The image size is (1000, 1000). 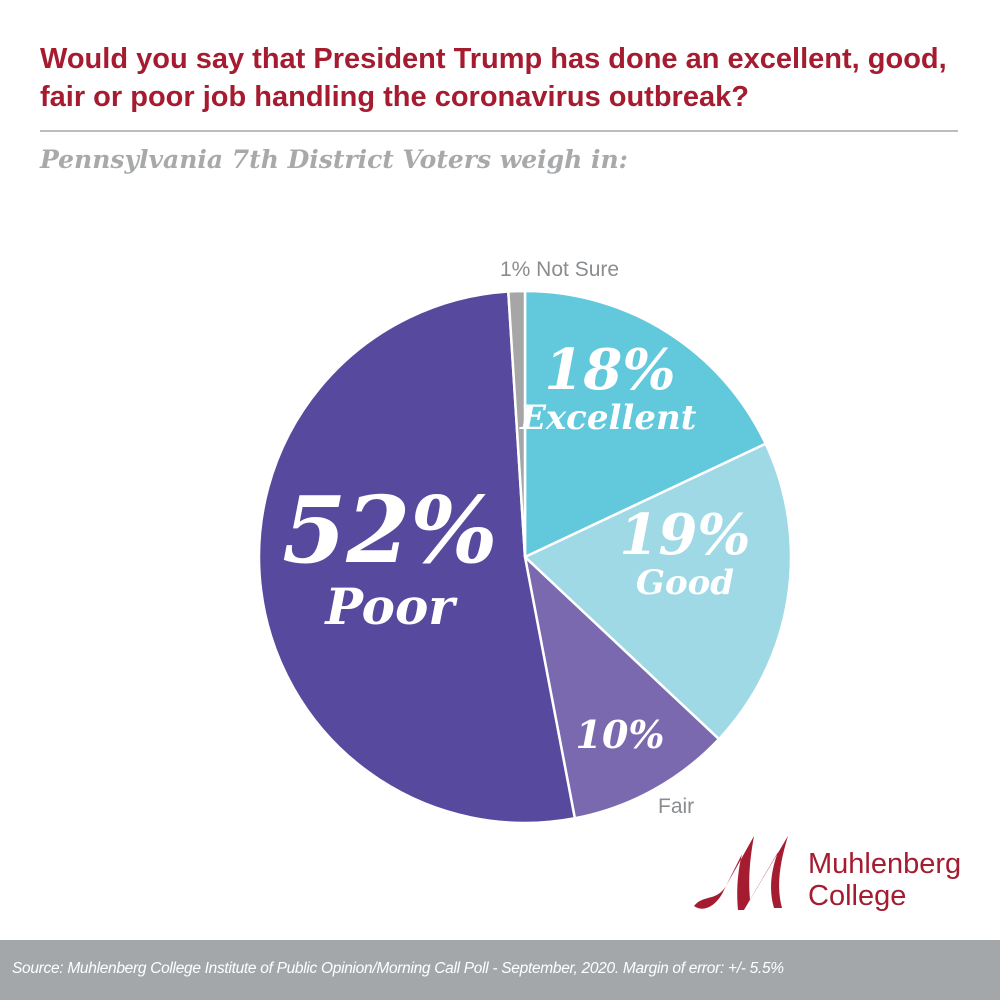 I want to click on not-sure-label: 1% Not Sure, so click(x=560, y=269).